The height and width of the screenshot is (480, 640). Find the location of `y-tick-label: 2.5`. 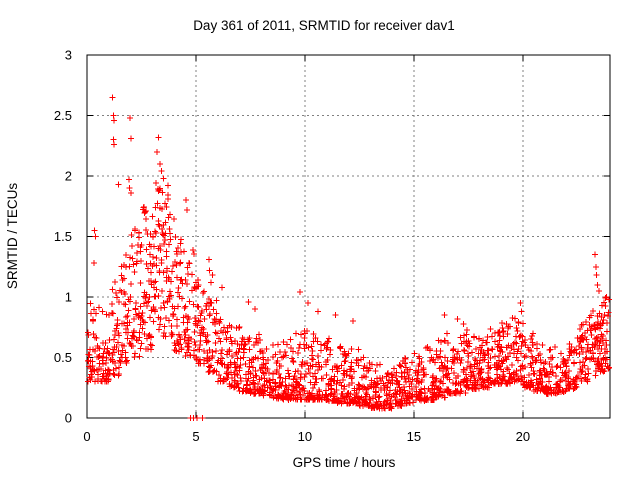

y-tick-label: 2.5 is located at coordinates (63, 115).